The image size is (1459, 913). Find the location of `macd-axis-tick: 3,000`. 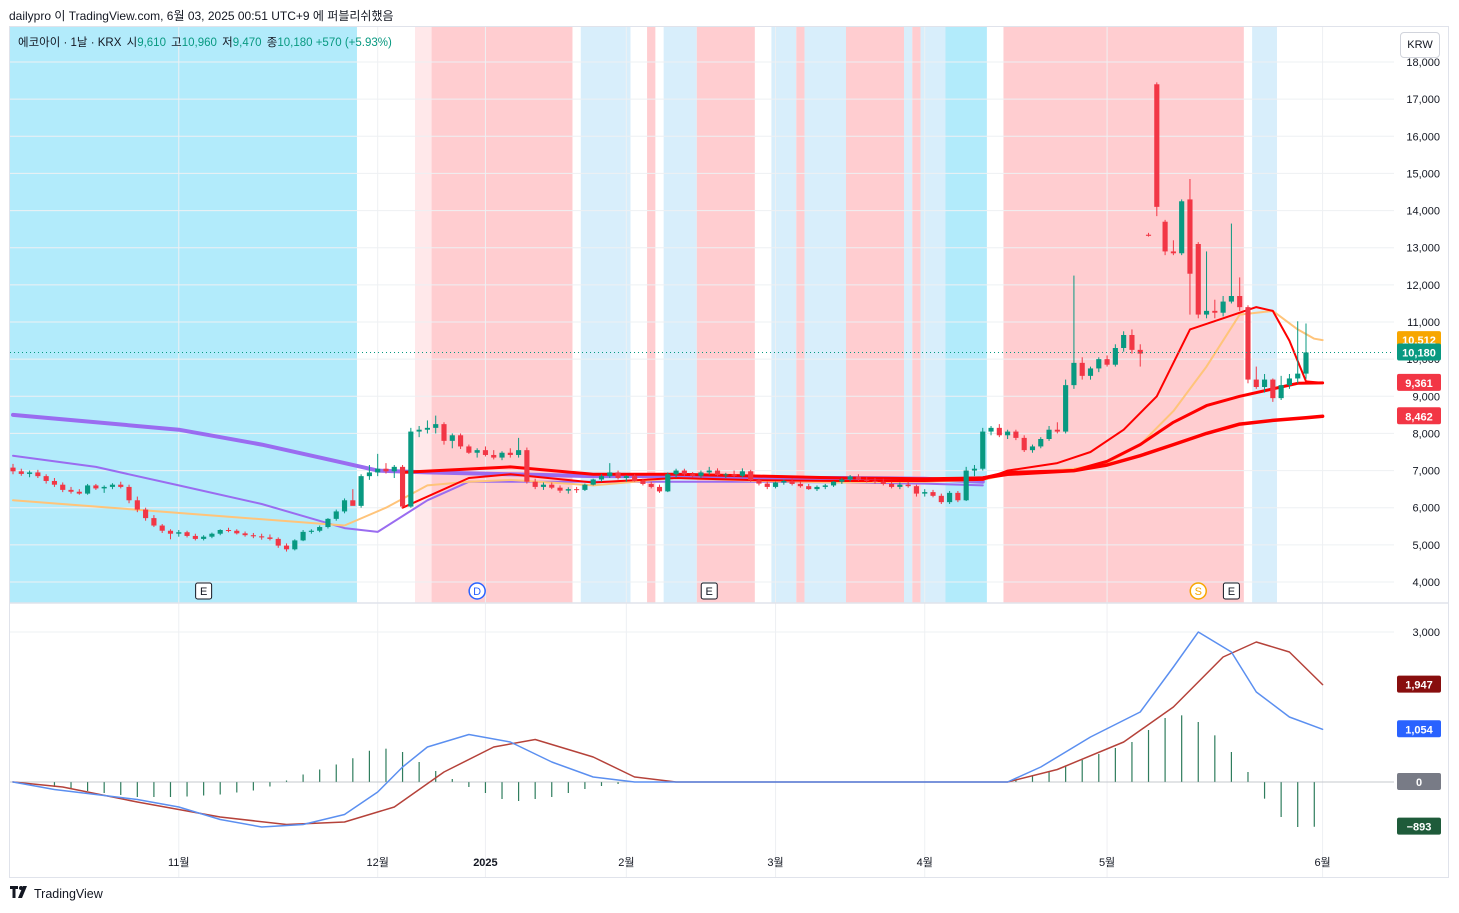

macd-axis-tick: 3,000 is located at coordinates (1426, 633).